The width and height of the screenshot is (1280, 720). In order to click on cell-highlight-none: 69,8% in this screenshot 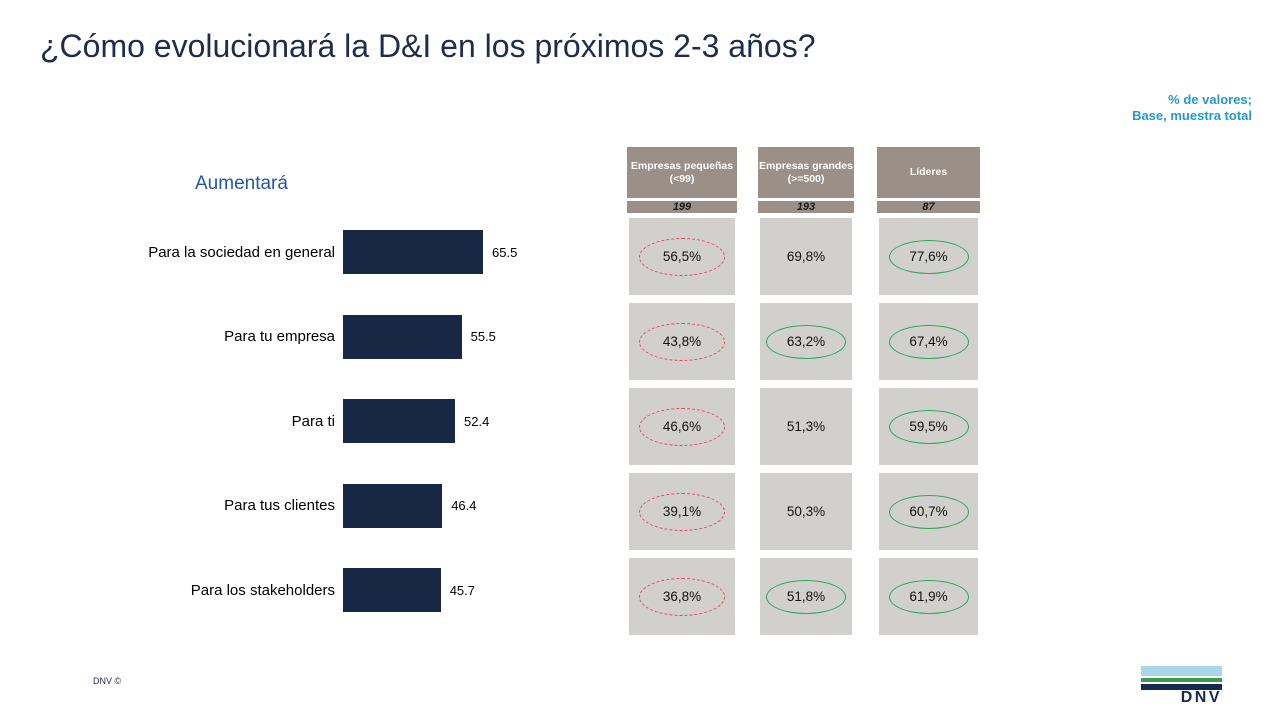, I will do `click(806, 256)`.